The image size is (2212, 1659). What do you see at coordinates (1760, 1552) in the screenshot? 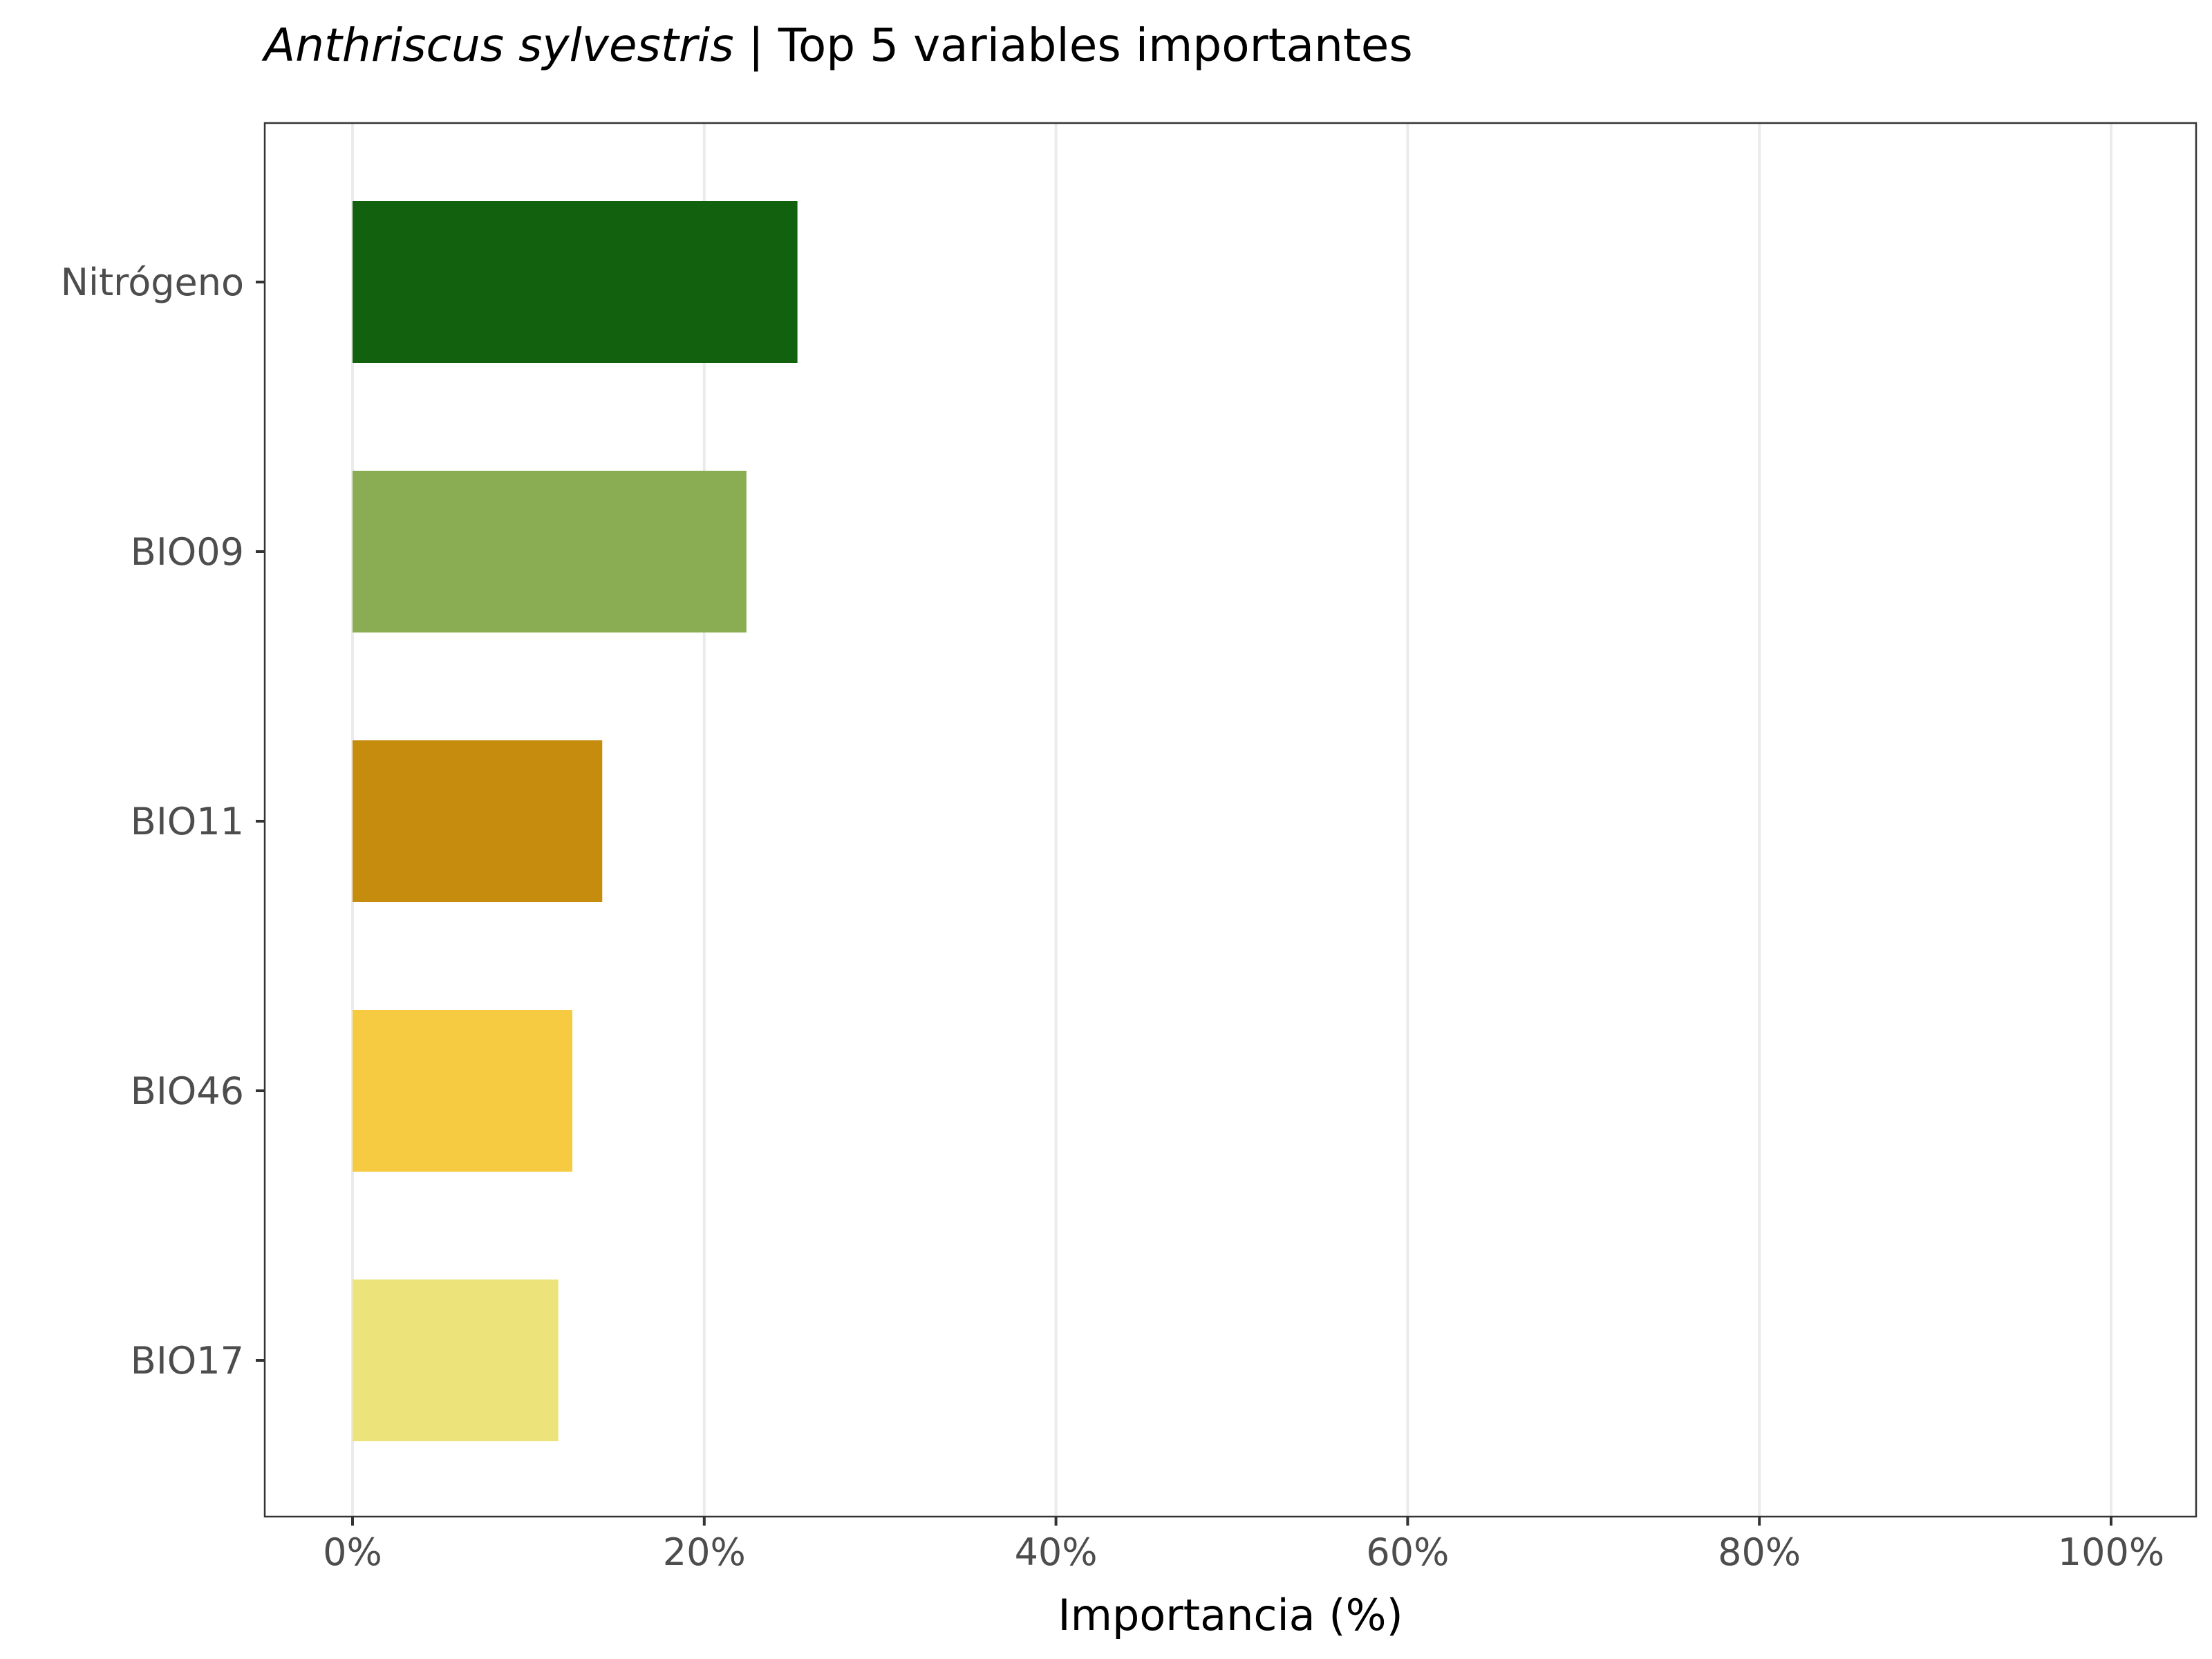
I see `x-tick-label-4: 80%` at bounding box center [1760, 1552].